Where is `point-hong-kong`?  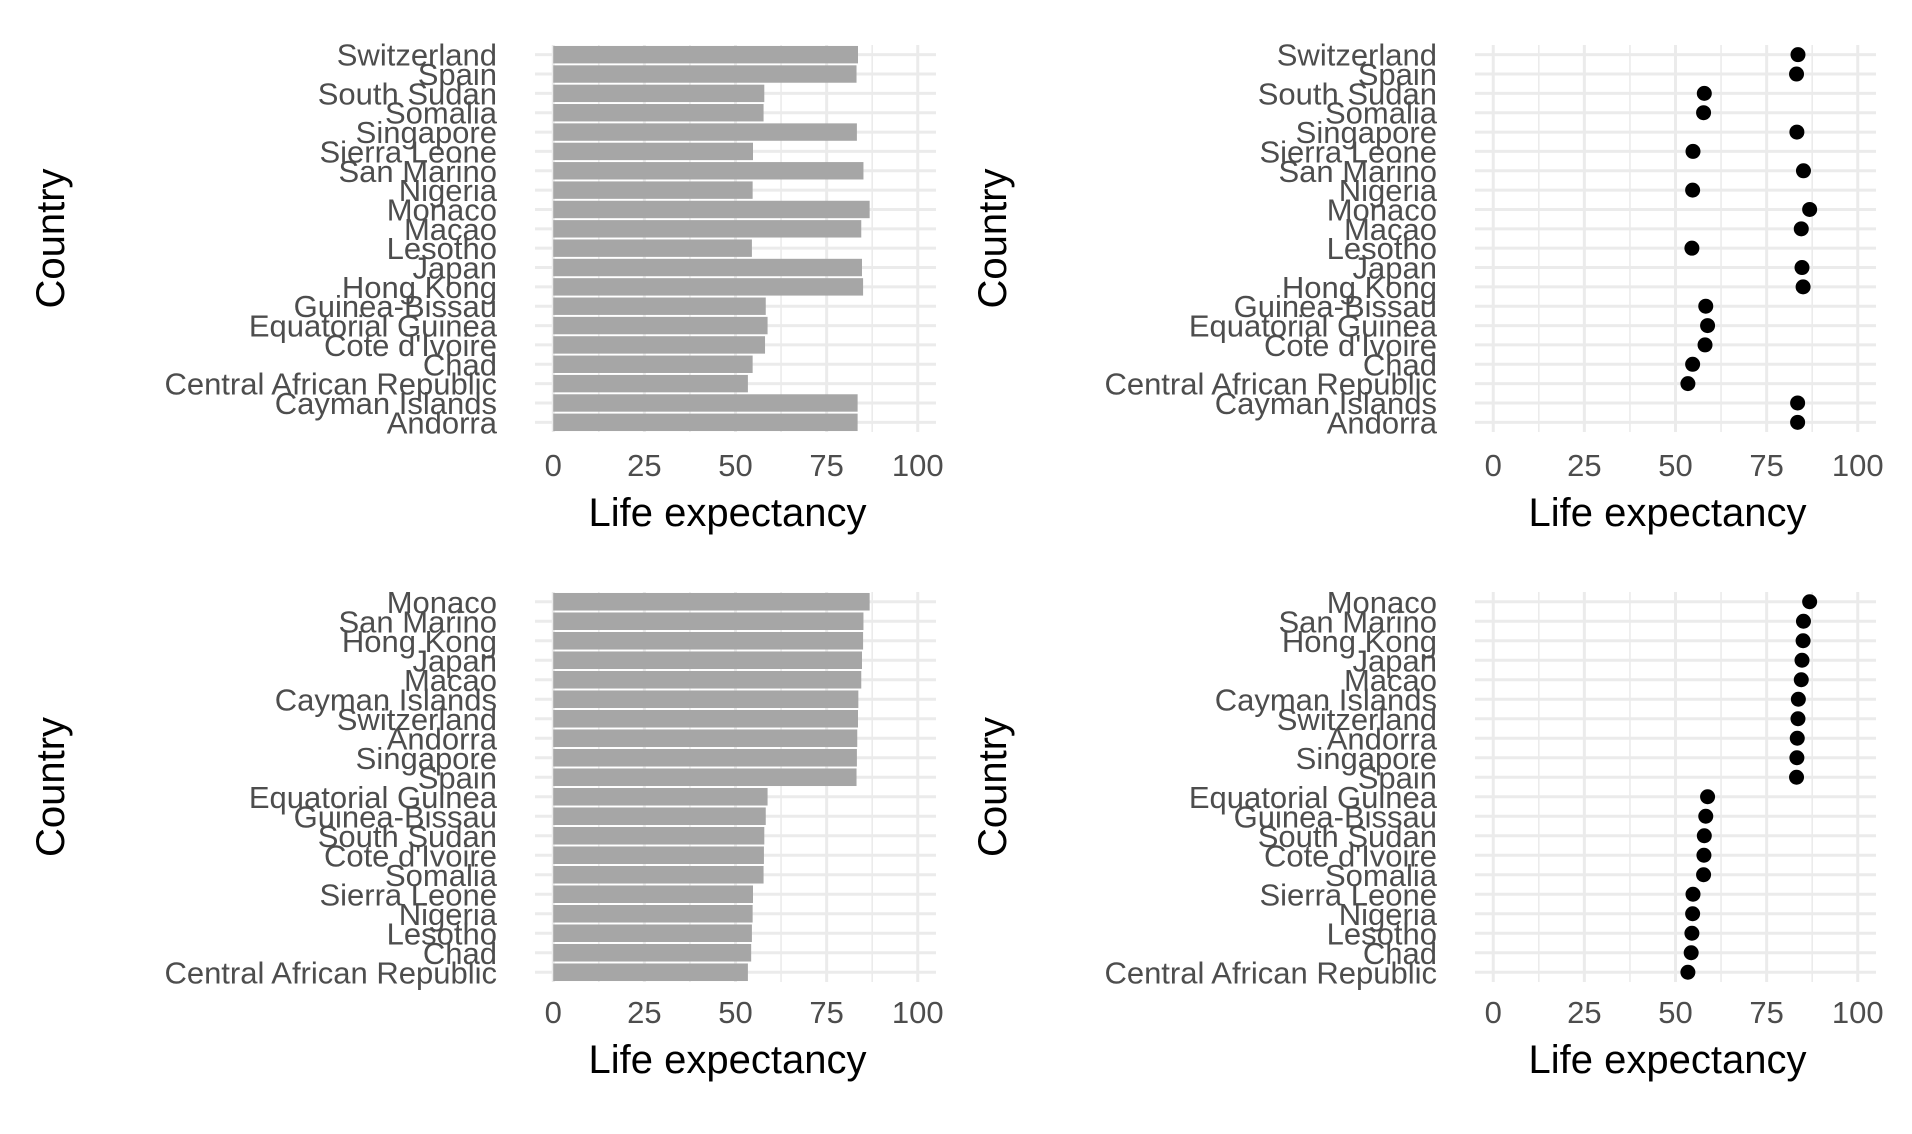 point-hong-kong is located at coordinates (1803, 641).